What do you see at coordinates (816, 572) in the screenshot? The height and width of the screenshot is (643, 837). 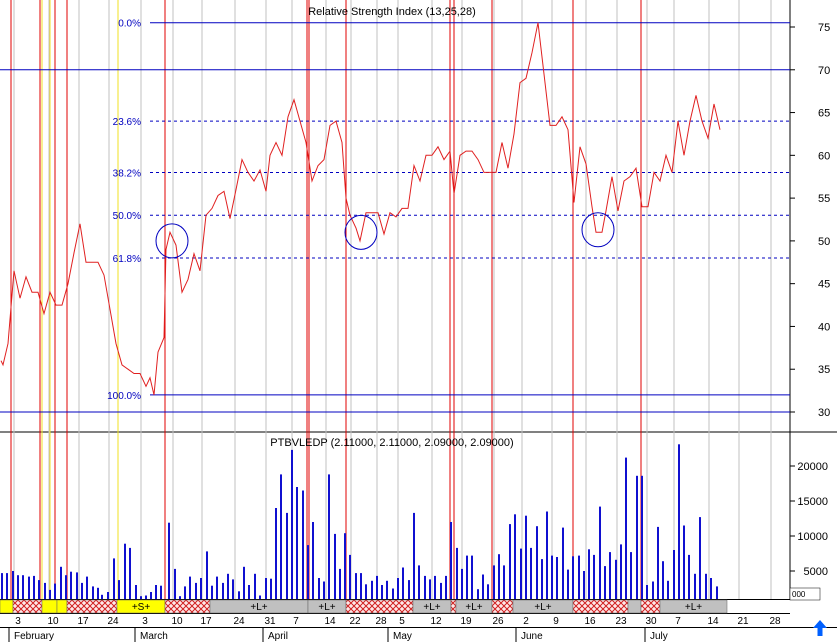 I see `volume-y-tick-label: 5000` at bounding box center [816, 572].